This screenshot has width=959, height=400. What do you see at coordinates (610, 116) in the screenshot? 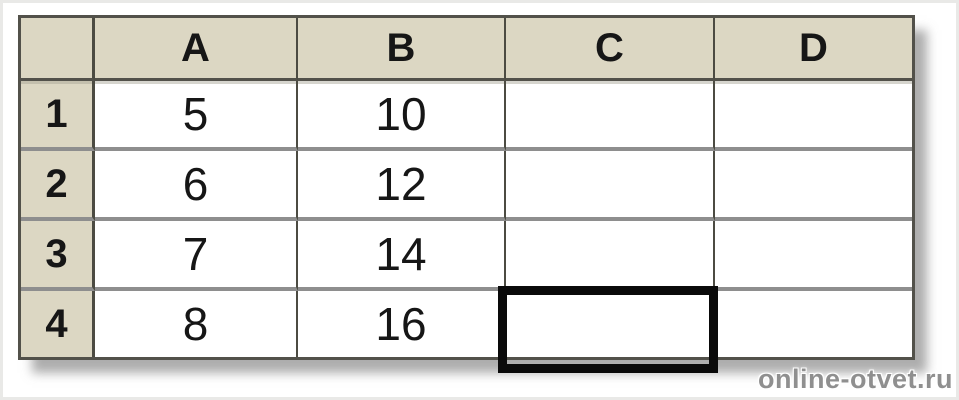
I see `cell-c1` at bounding box center [610, 116].